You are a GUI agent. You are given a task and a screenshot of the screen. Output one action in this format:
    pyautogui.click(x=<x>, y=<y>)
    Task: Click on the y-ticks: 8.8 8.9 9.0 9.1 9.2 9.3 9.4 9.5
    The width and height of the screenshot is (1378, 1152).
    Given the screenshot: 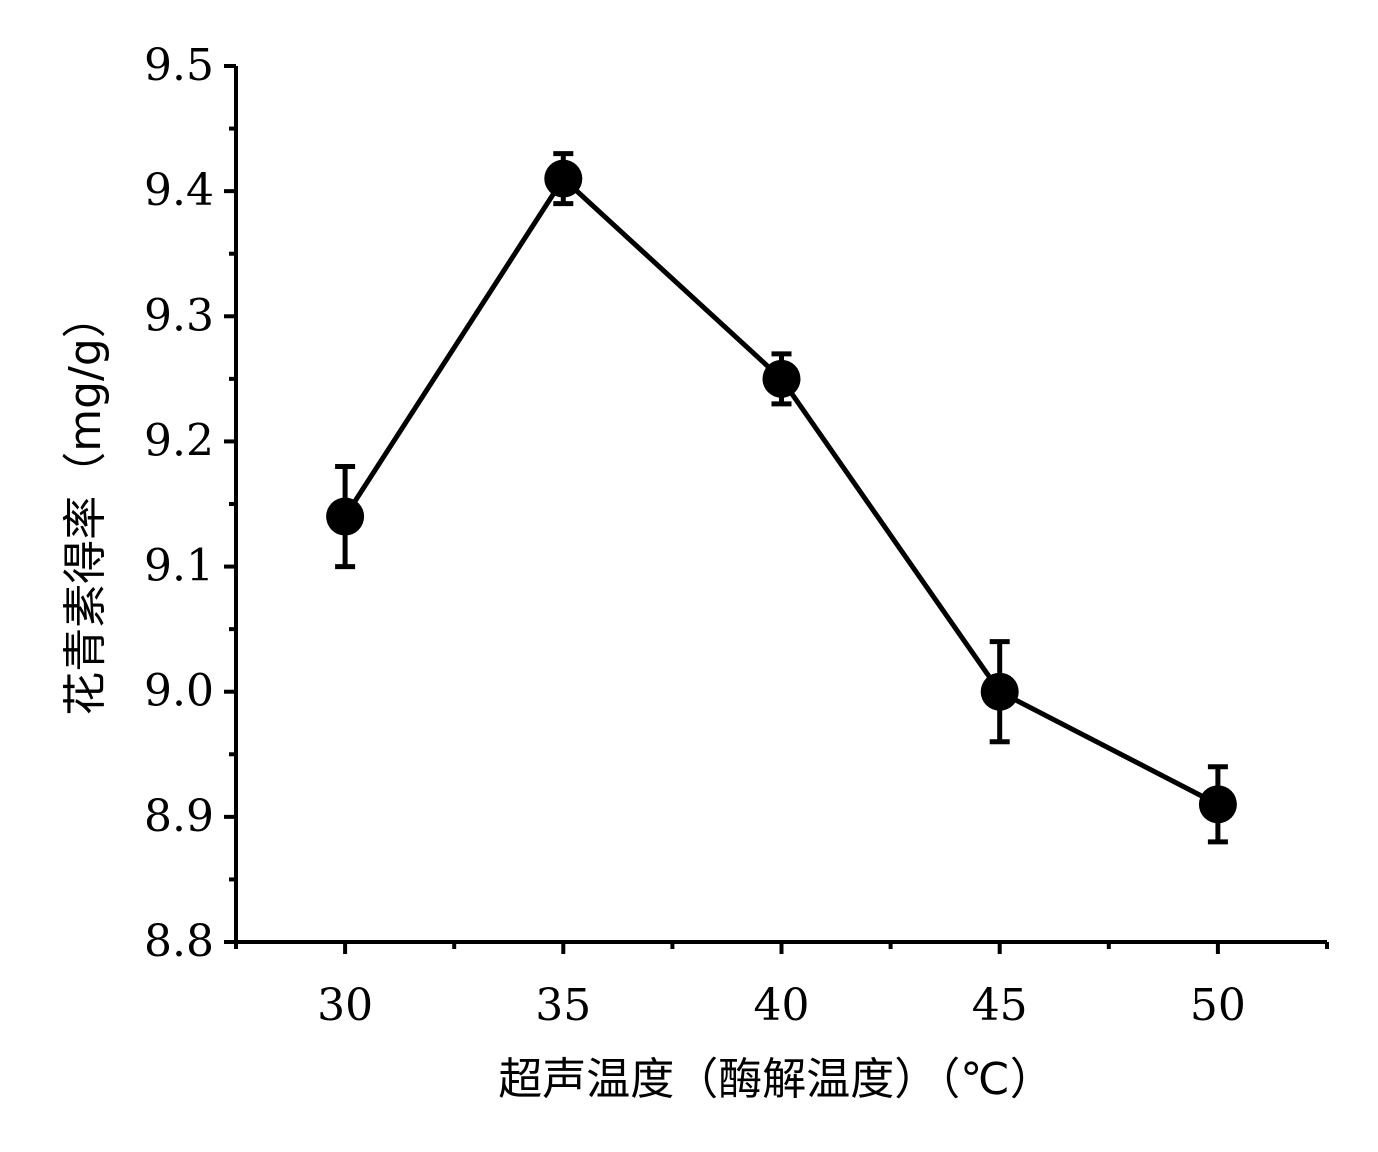 What is the action you would take?
    pyautogui.click(x=190, y=503)
    